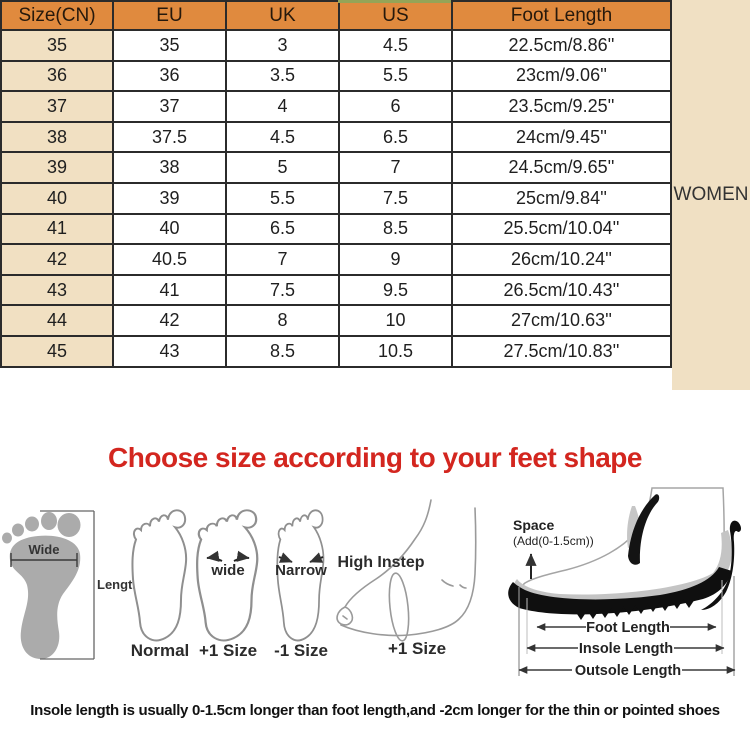 This screenshot has height=750, width=750. I want to click on table-cell: 27.5cm/10.83'', so click(561, 351).